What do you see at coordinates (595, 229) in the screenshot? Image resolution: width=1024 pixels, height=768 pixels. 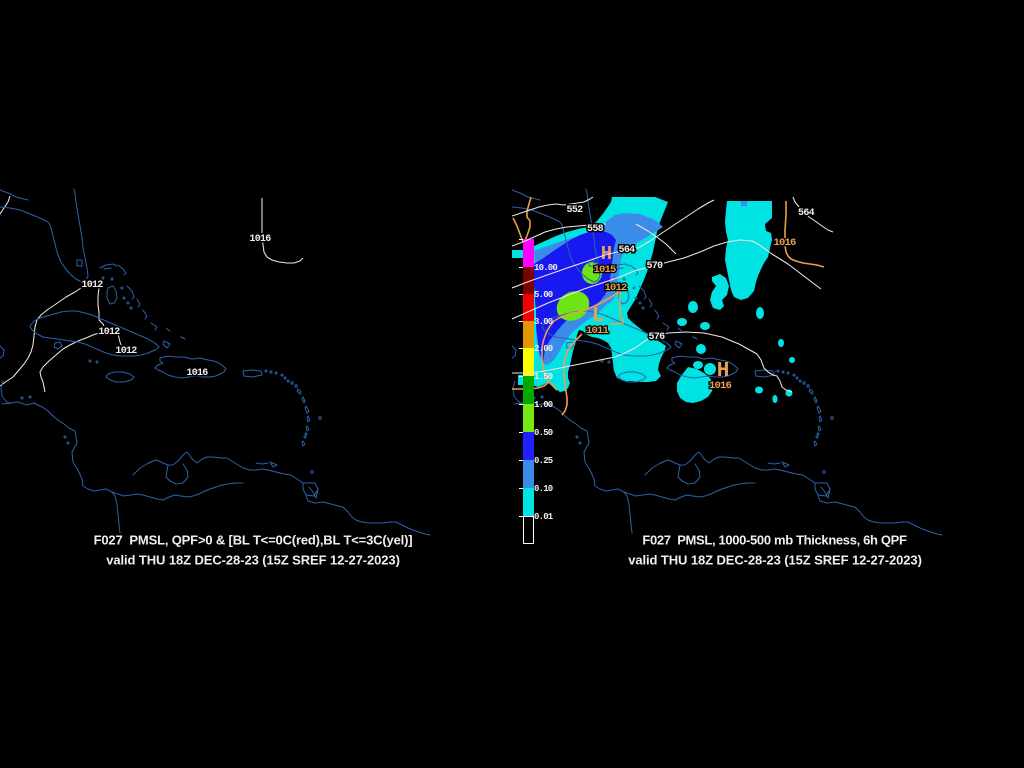 I see `svg-text: 558` at bounding box center [595, 229].